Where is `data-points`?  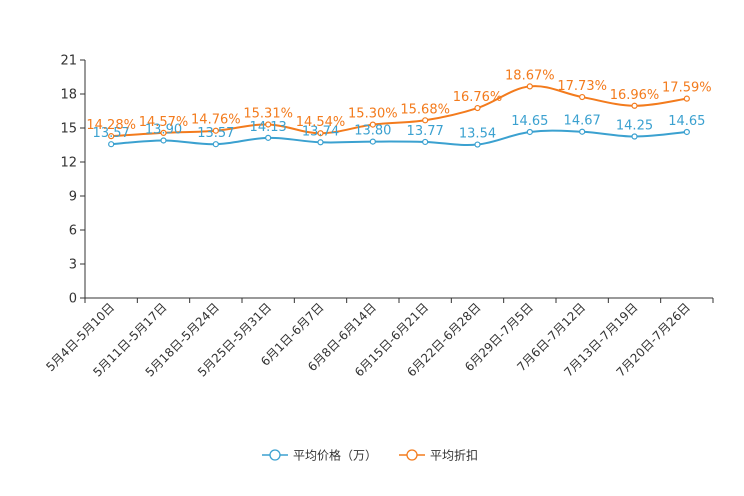 data-points is located at coordinates (399, 115).